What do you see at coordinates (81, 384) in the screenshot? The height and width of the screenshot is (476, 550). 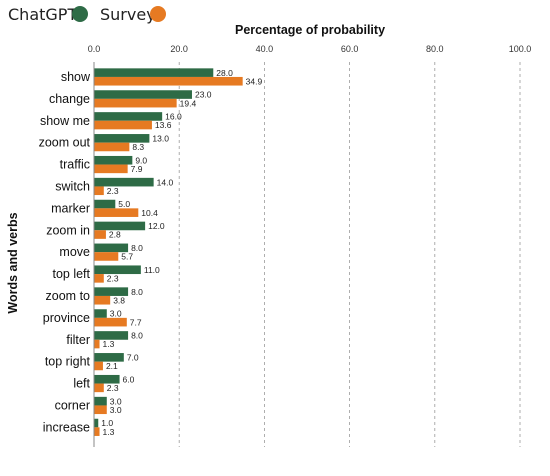 I see `category-label: left` at bounding box center [81, 384].